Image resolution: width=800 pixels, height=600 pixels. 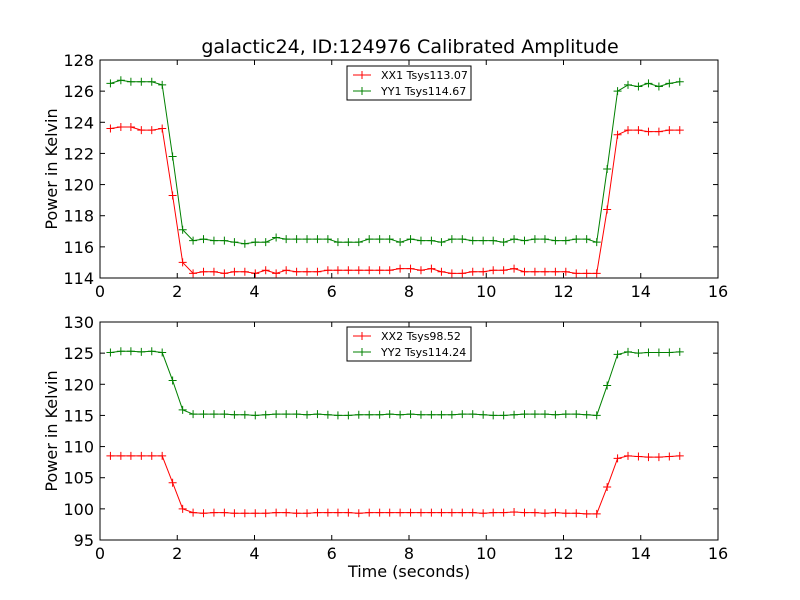 I want to click on y-tick-label: 95, so click(x=84, y=540).